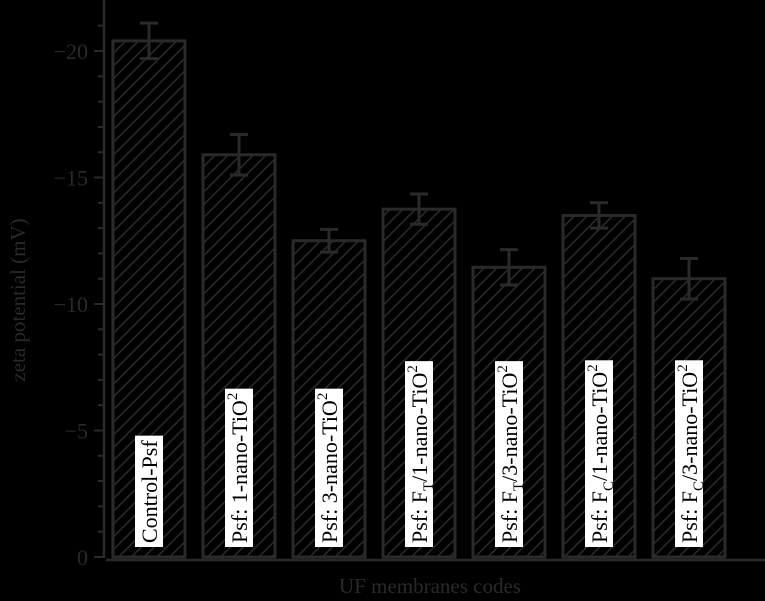 The width and height of the screenshot is (765, 601). I want to click on bar-category-label: Psf: FT/1-nano-TiO2, so click(421, 454).